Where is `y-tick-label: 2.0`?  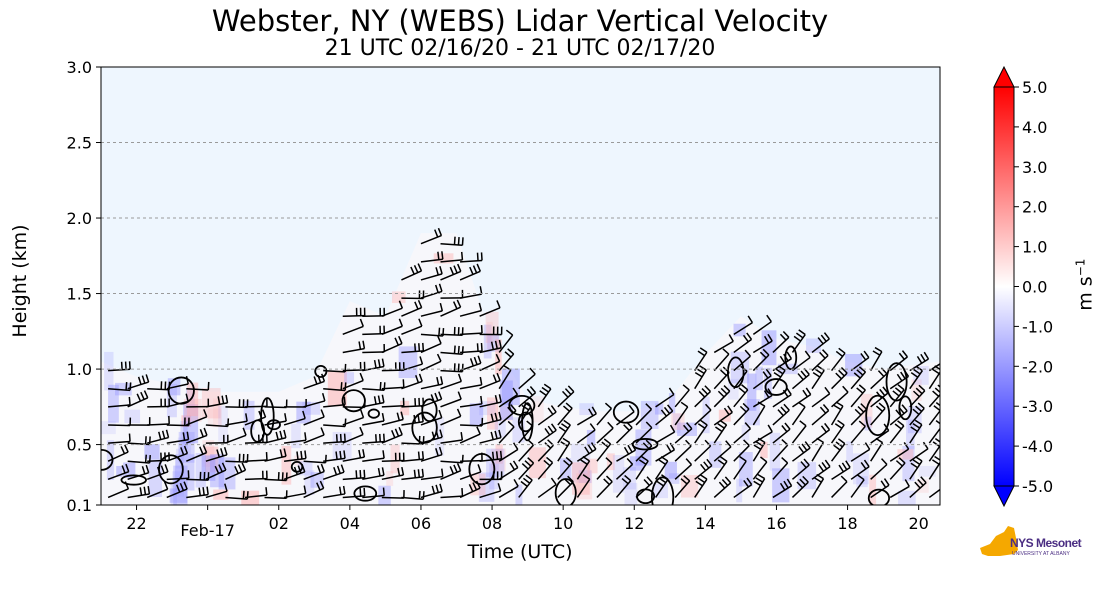 y-tick-label: 2.0 is located at coordinates (79, 218).